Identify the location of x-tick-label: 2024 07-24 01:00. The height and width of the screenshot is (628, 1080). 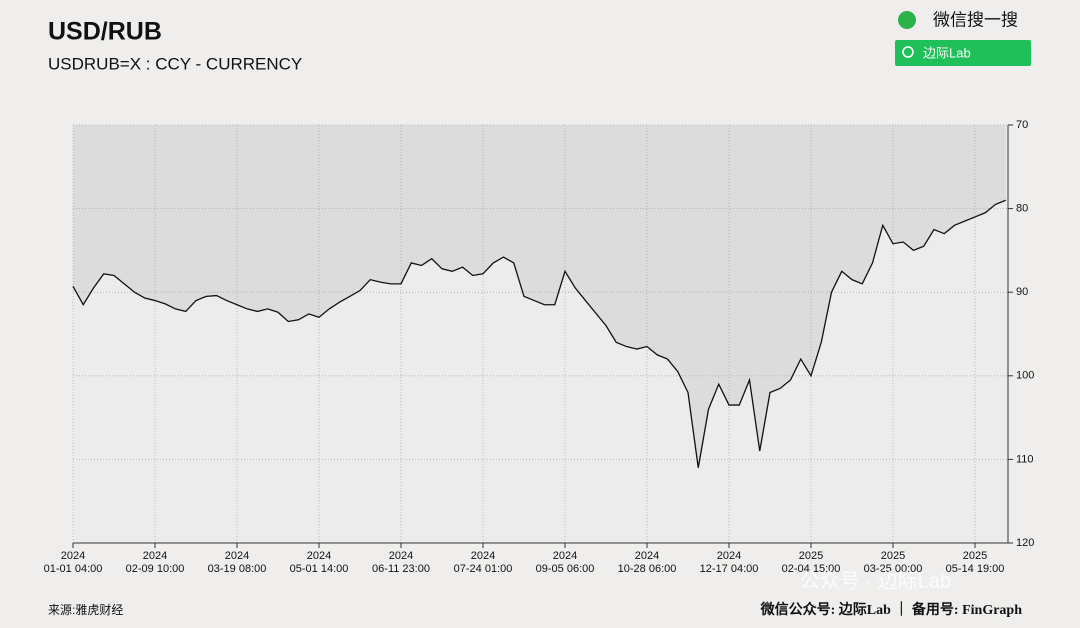
(483, 562).